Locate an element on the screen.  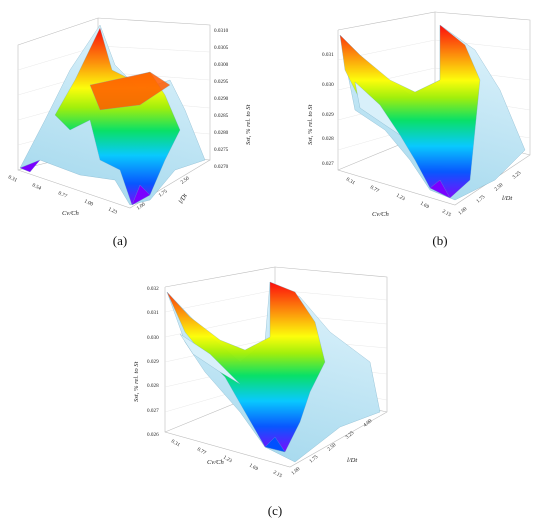
x-tick-b: 1.69 is located at coordinates (424, 206).